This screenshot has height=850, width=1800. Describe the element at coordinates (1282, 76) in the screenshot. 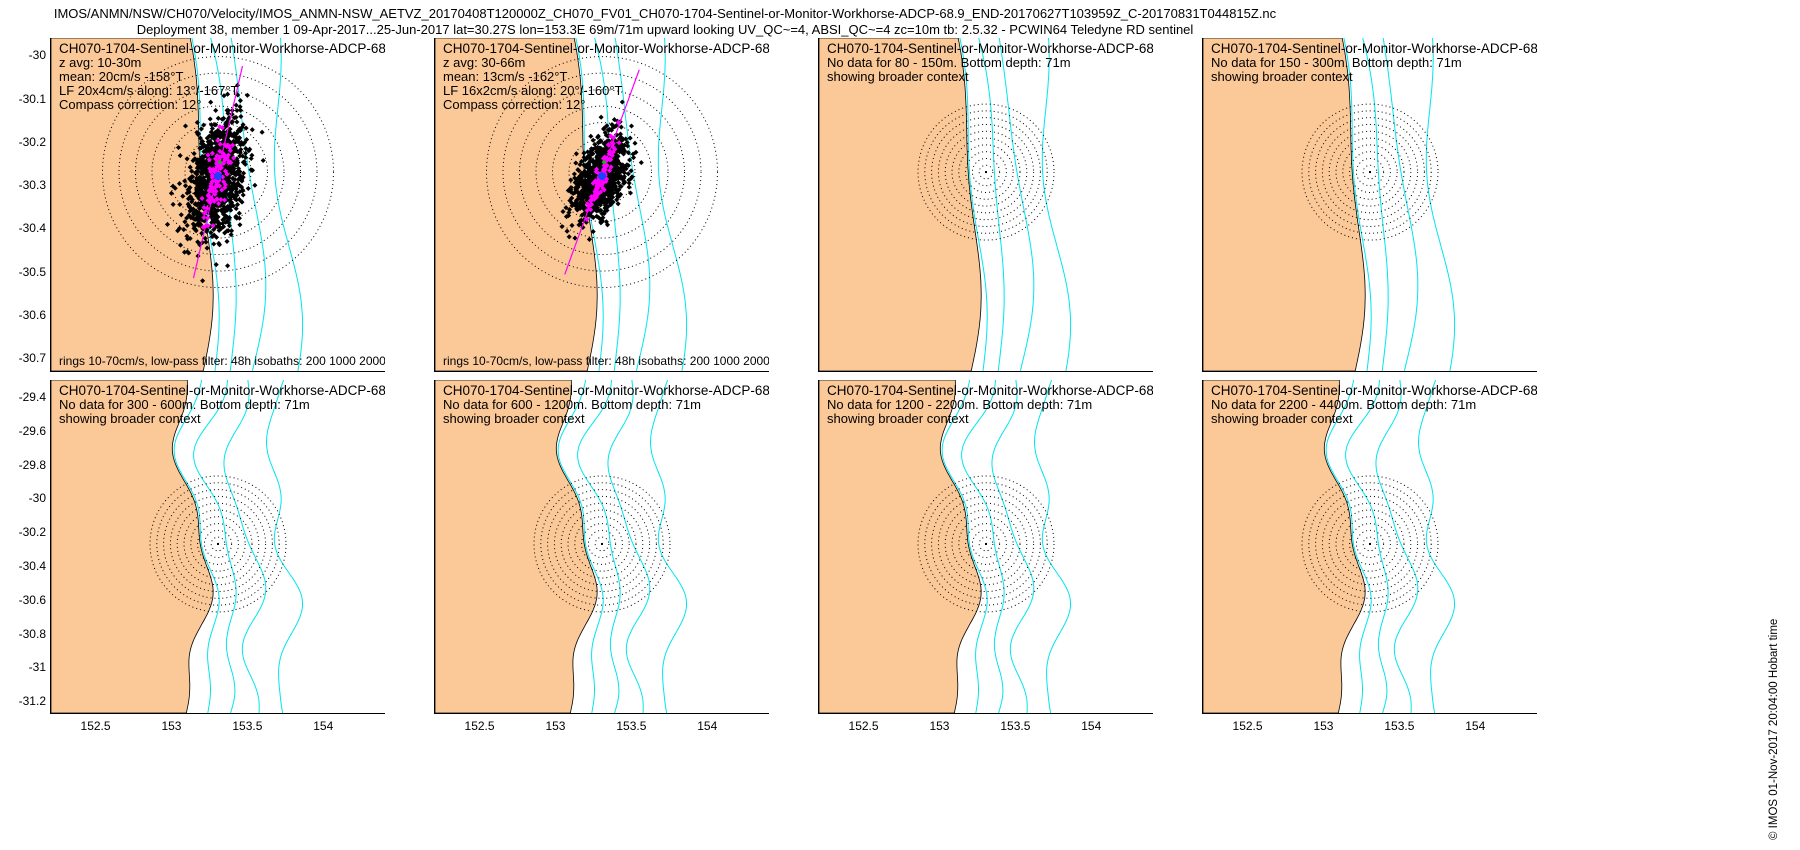

I see `panel-annotation-line: showing broader context` at that location.